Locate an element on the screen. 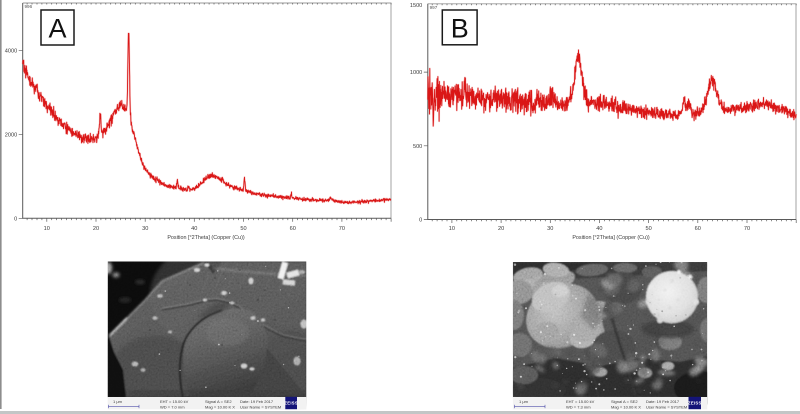 Image resolution: width=800 pixels, height=414 pixels. svg-text: 4000 is located at coordinates (11, 51).